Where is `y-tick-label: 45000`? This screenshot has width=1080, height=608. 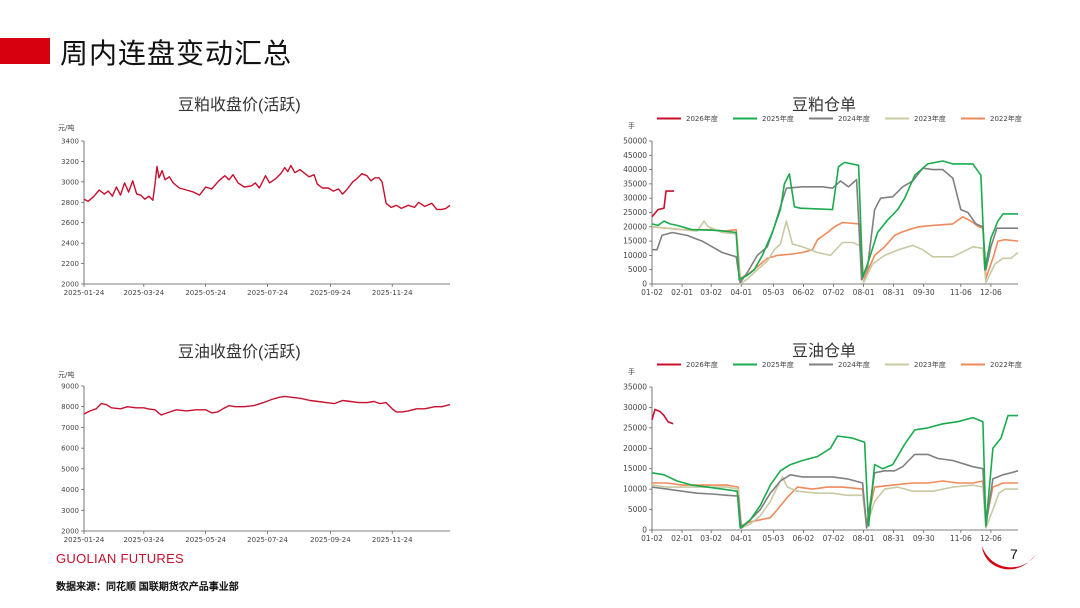
y-tick-label: 45000 is located at coordinates (635, 155).